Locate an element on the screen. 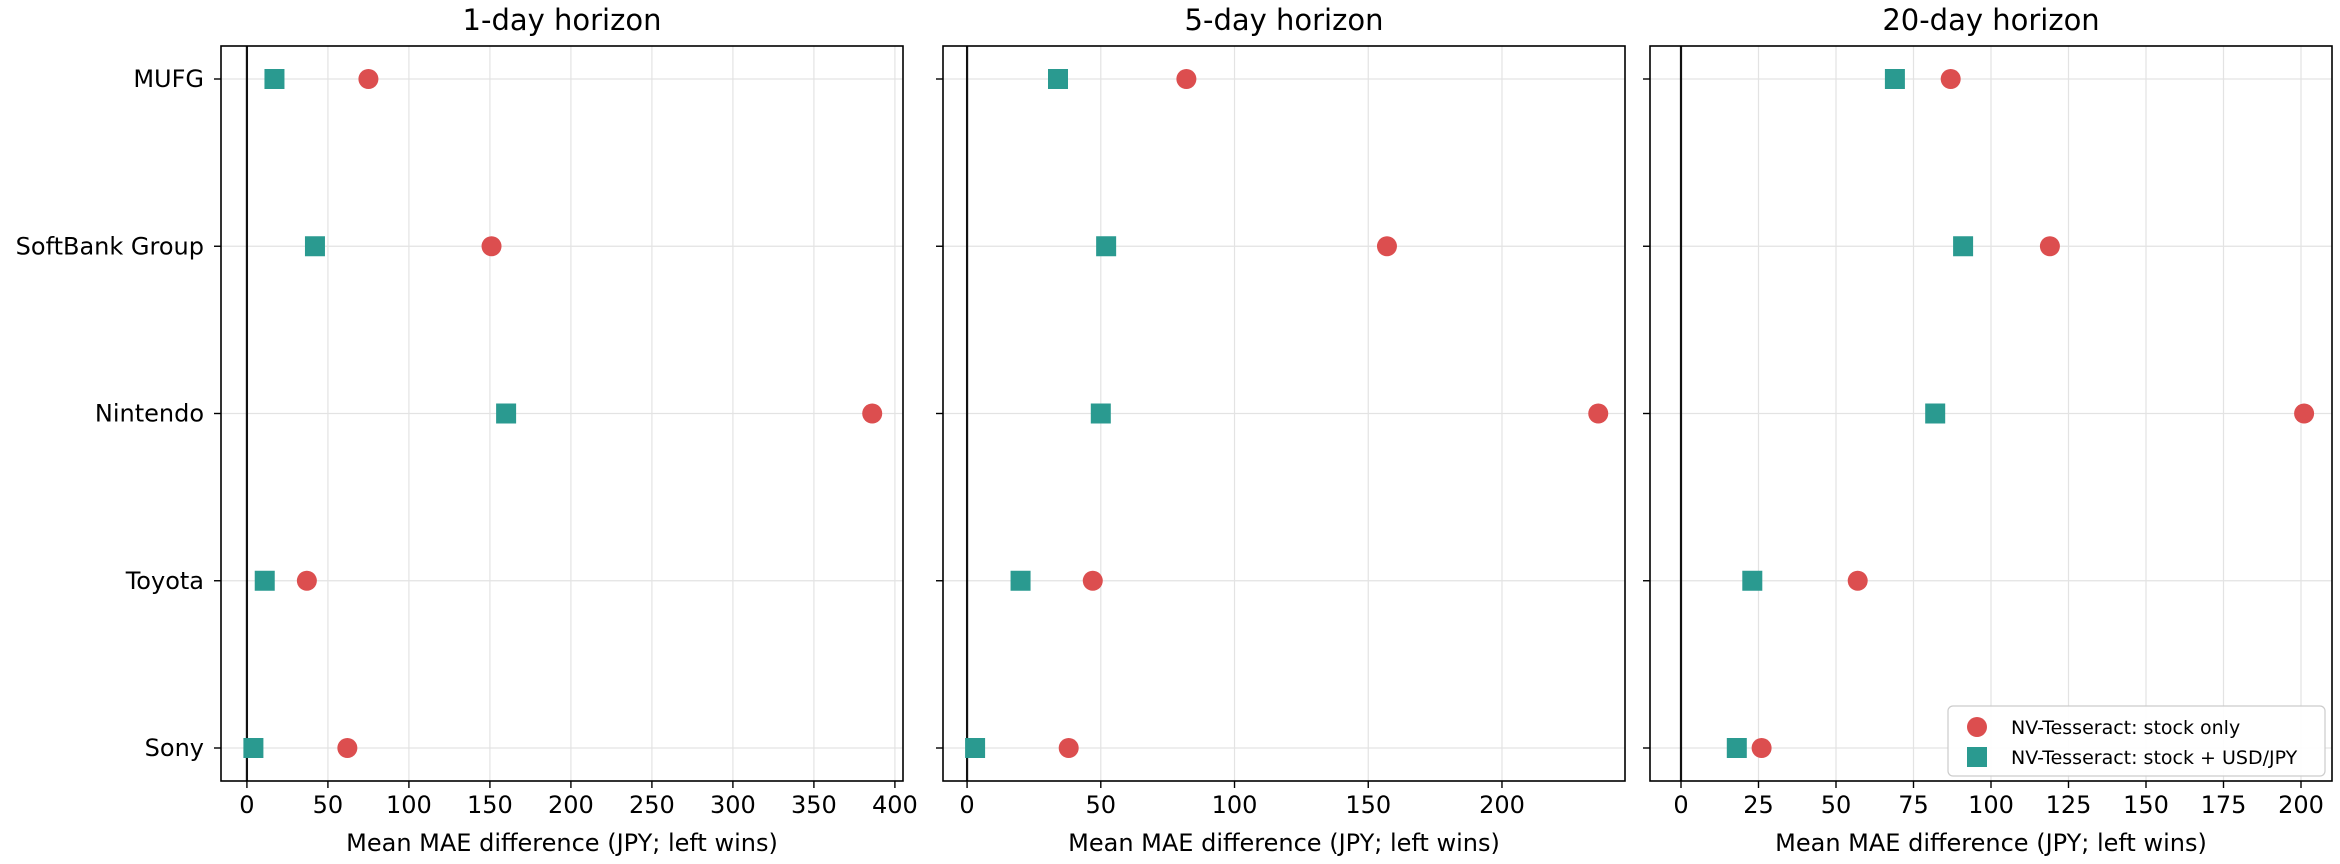  panel-title: 20-day horizon is located at coordinates (1990, 20).